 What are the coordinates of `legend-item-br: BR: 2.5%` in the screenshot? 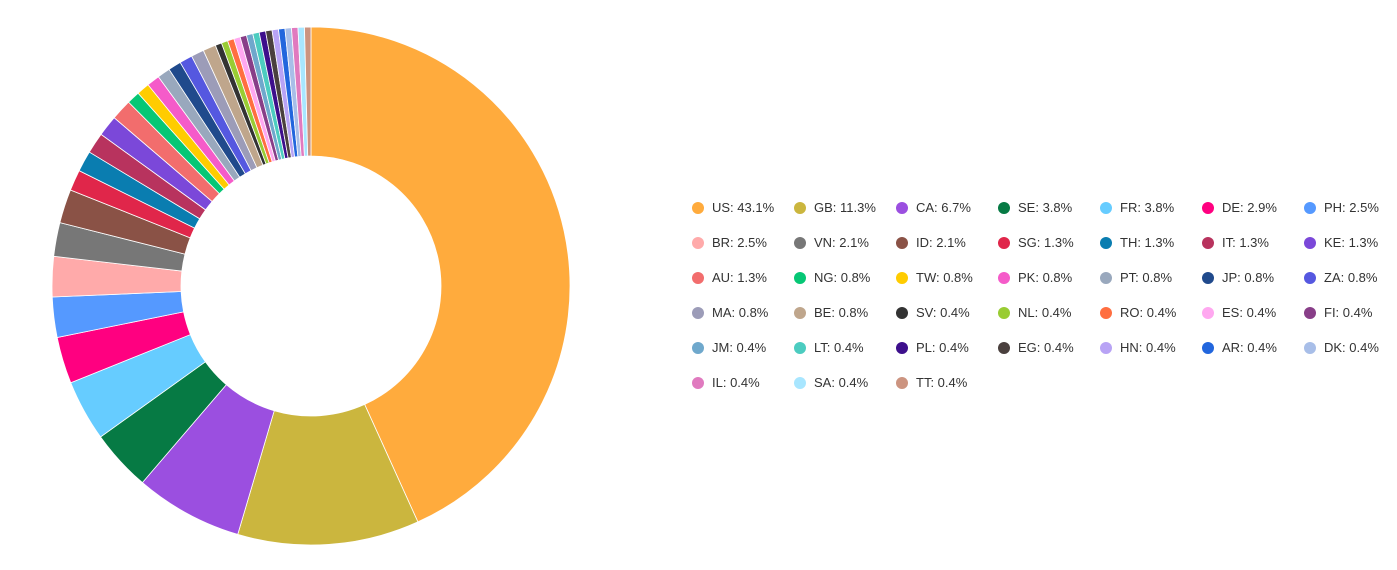 It's located at (743, 251).